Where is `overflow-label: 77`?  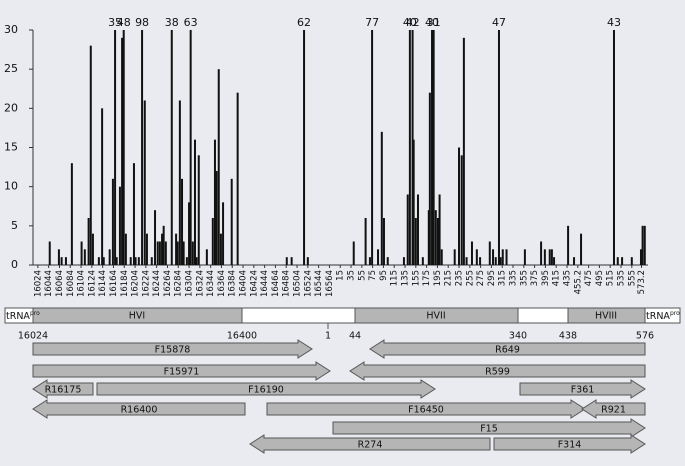 overflow-label: 77 is located at coordinates (372, 22).